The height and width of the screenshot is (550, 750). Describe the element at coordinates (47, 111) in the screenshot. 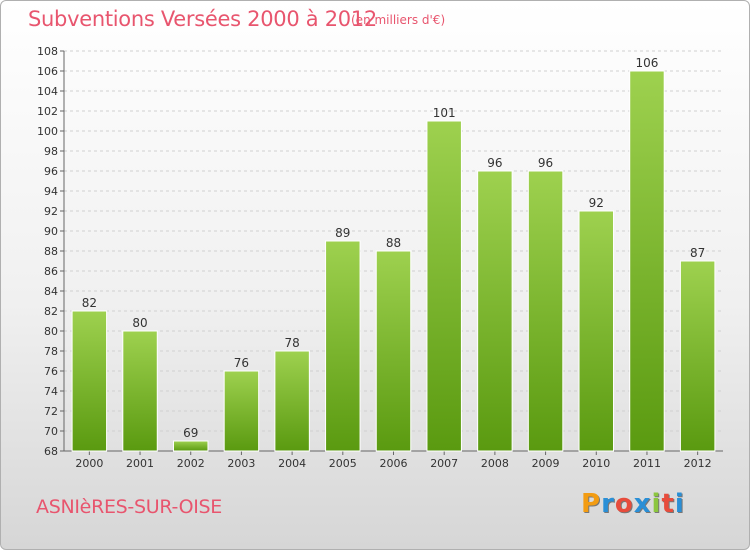

I see `y-tick-label: 102` at that location.